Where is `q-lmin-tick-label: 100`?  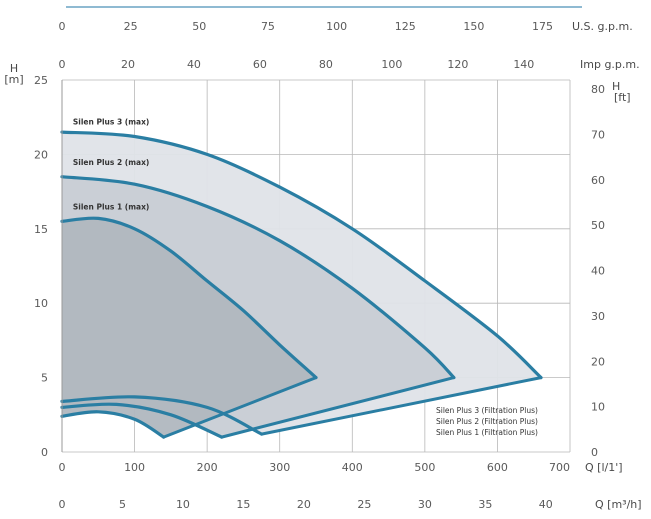
q-lmin-tick-label: 100 is located at coordinates (134, 467).